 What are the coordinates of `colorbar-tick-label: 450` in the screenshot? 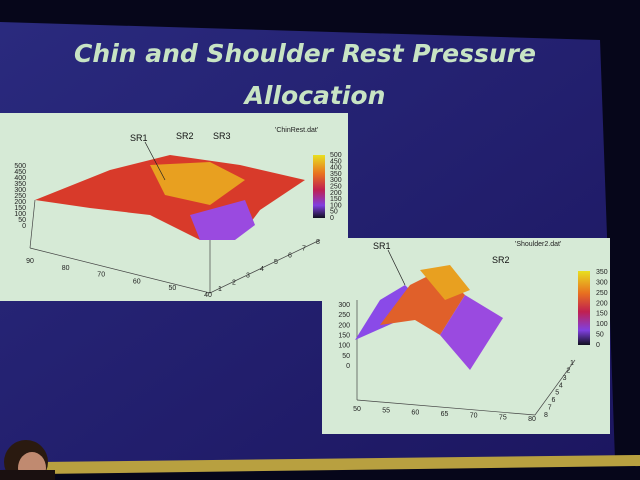 It's located at (336, 161).